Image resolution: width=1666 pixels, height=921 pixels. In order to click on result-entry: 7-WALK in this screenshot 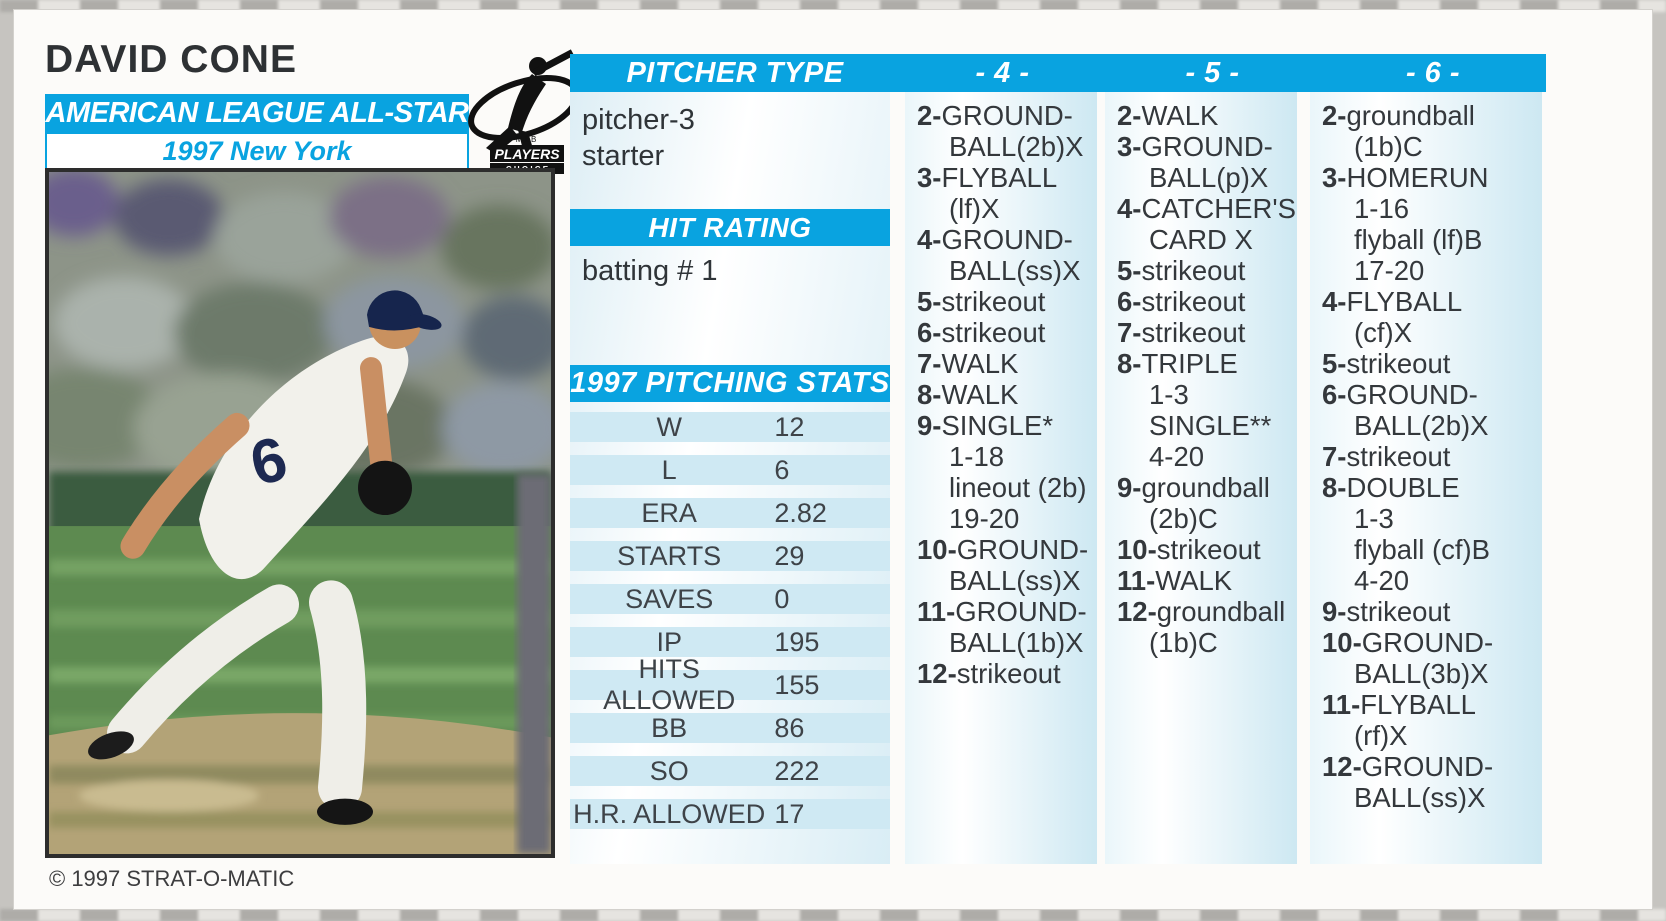, I will do `click(1007, 363)`.